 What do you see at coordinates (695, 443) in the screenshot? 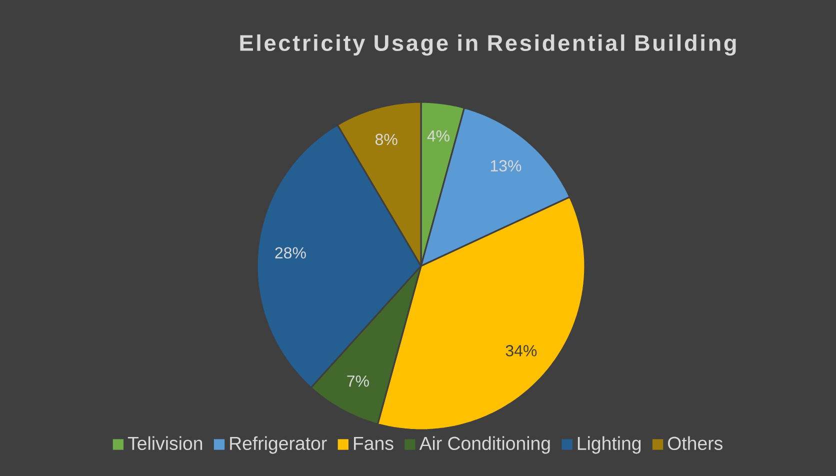
I see `legend-label: Others` at bounding box center [695, 443].